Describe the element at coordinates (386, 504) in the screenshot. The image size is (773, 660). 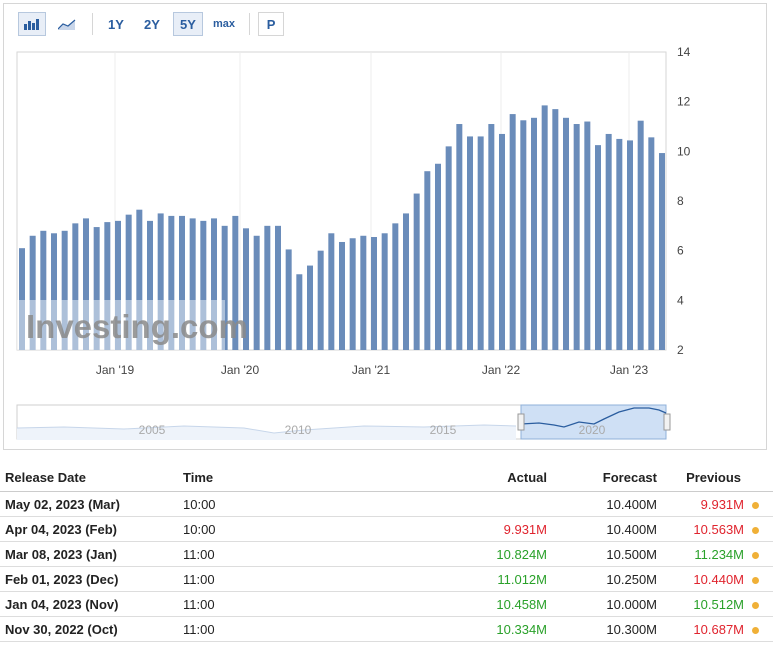
I see `table-row: May 02, 2023 (Mar) 10:00 10.400M 9.931M` at that location.